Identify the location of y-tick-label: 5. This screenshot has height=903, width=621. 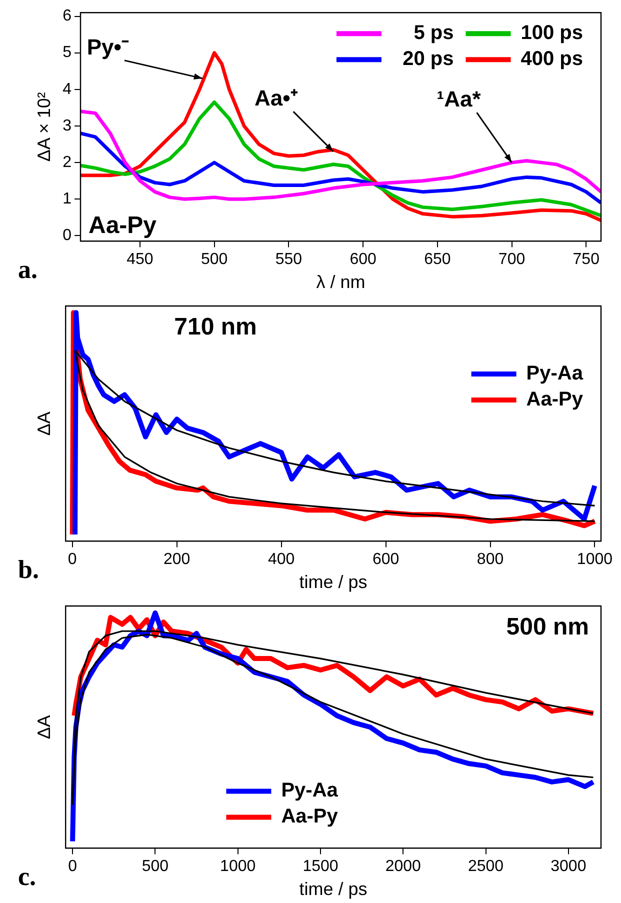
(67, 53).